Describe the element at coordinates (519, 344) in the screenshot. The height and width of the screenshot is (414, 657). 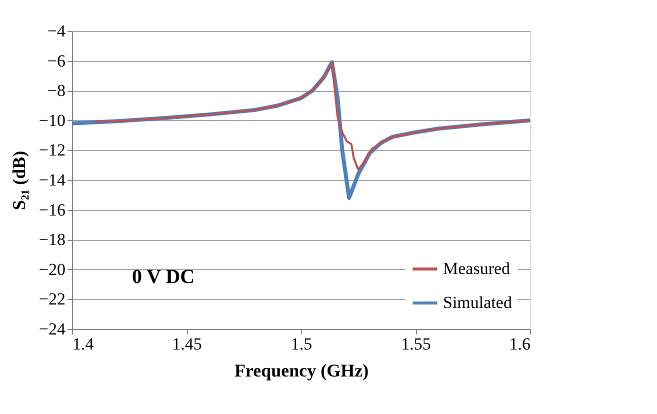
I see `x-tick-label: 1.6` at that location.